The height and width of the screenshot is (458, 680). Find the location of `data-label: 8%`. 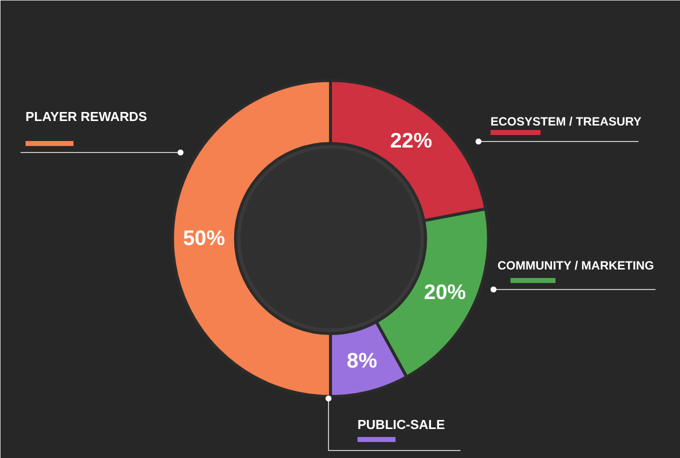

data-label: 8% is located at coordinates (362, 361).